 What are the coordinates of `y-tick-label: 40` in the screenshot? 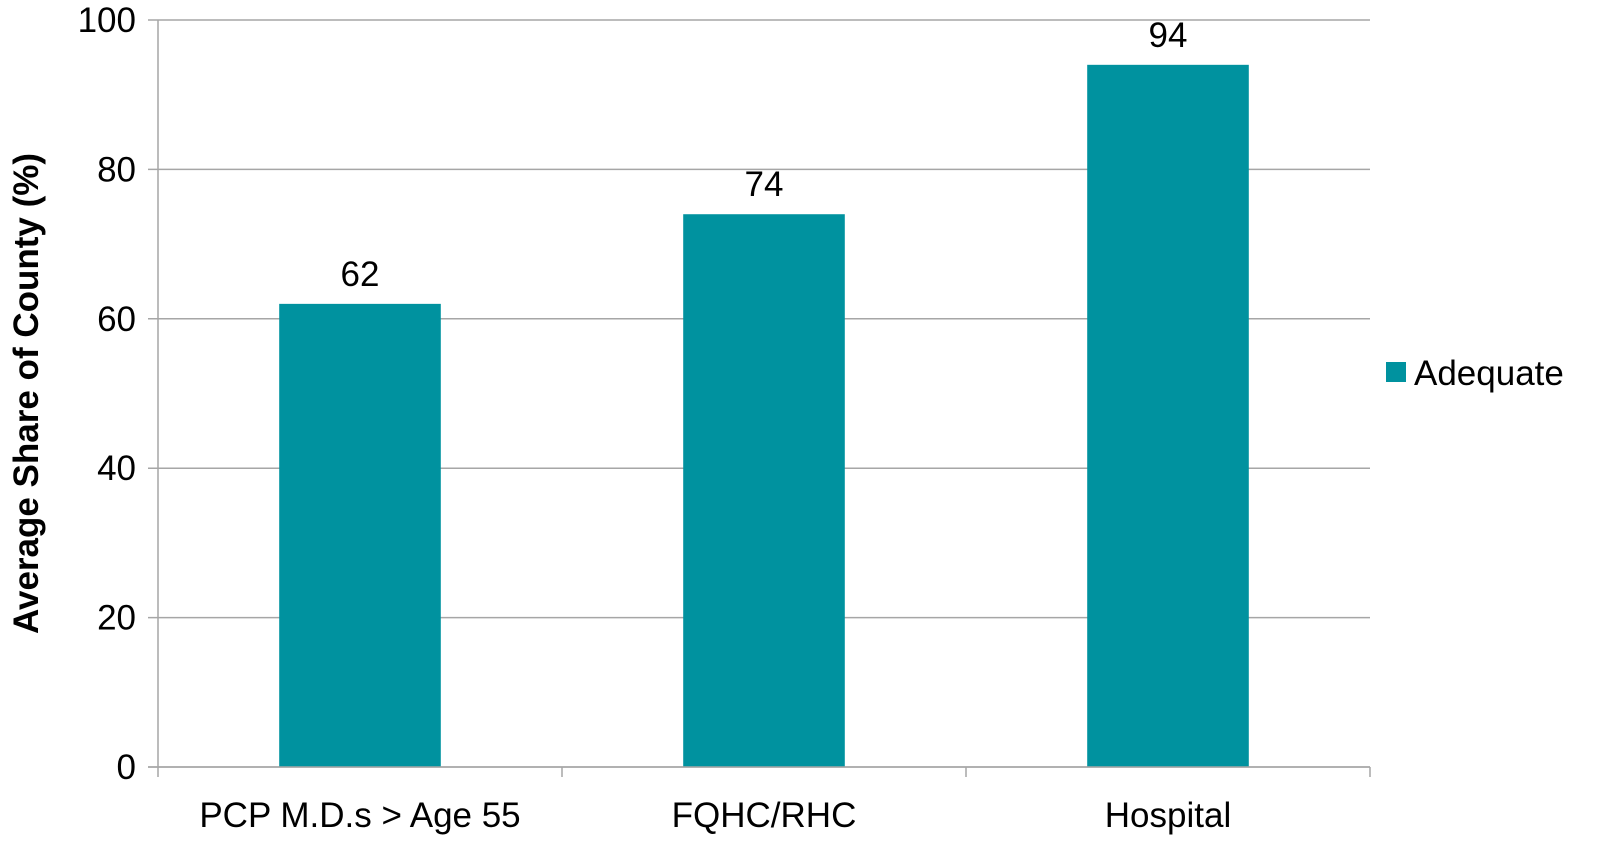 It's located at (116, 468).